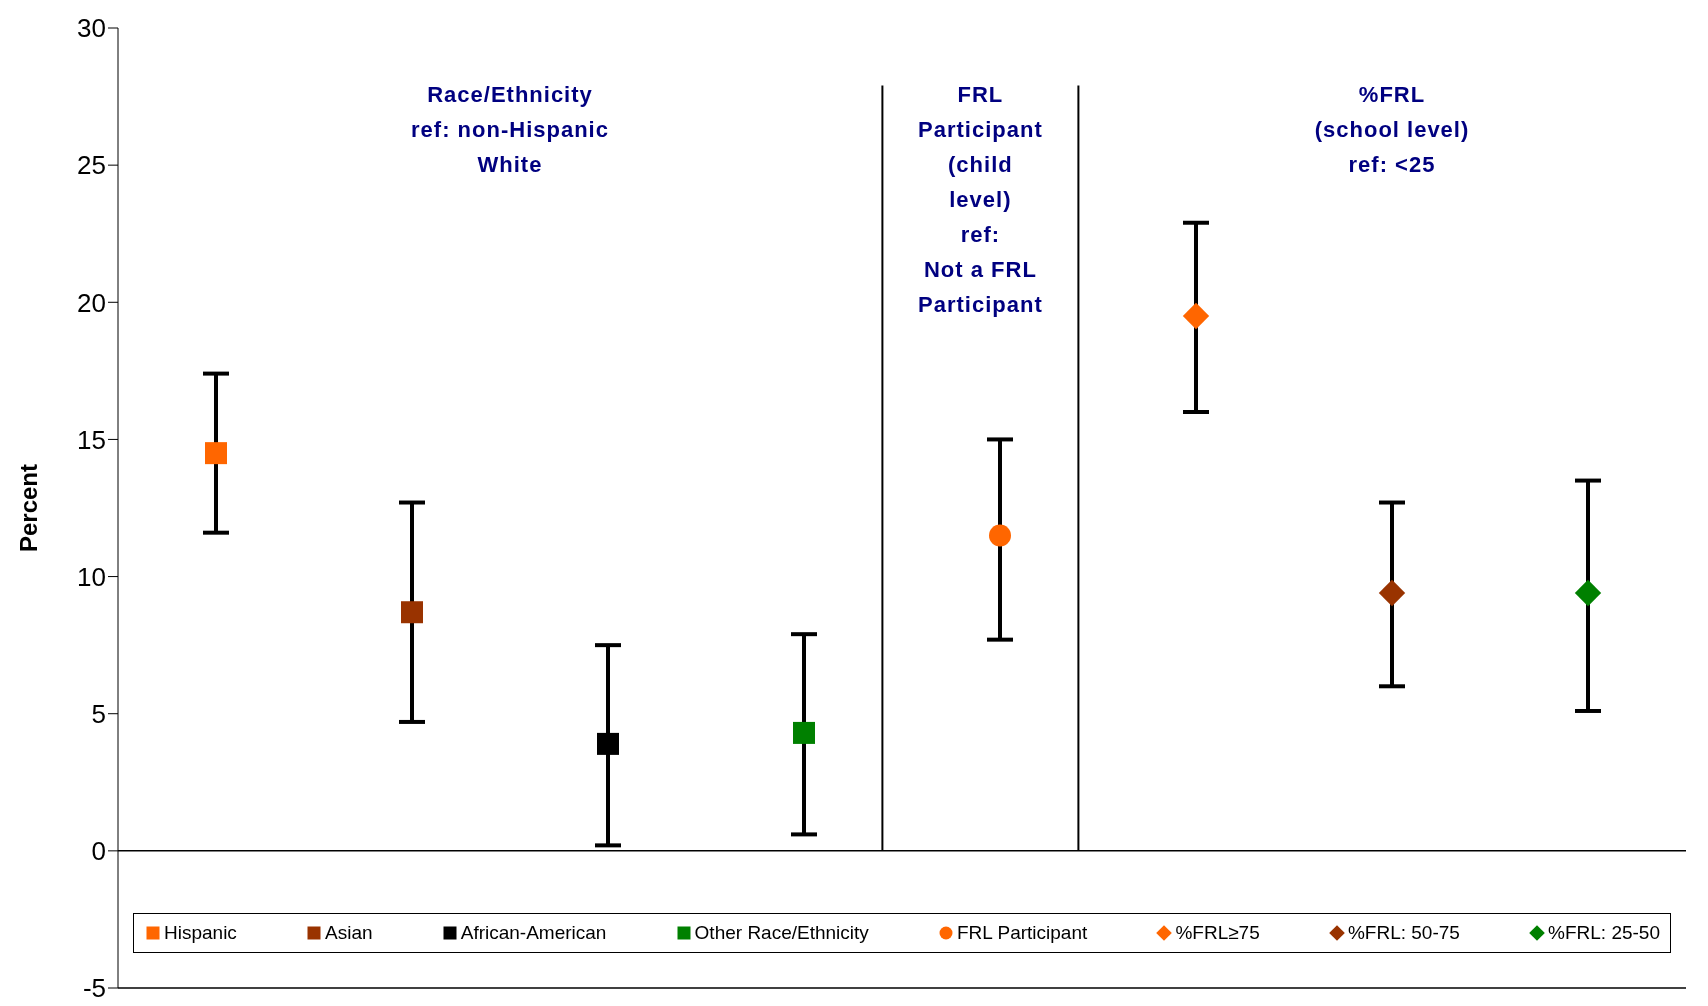 The width and height of the screenshot is (1708, 1006). I want to click on legend-label: Other Race/Ethnicity, so click(781, 933).